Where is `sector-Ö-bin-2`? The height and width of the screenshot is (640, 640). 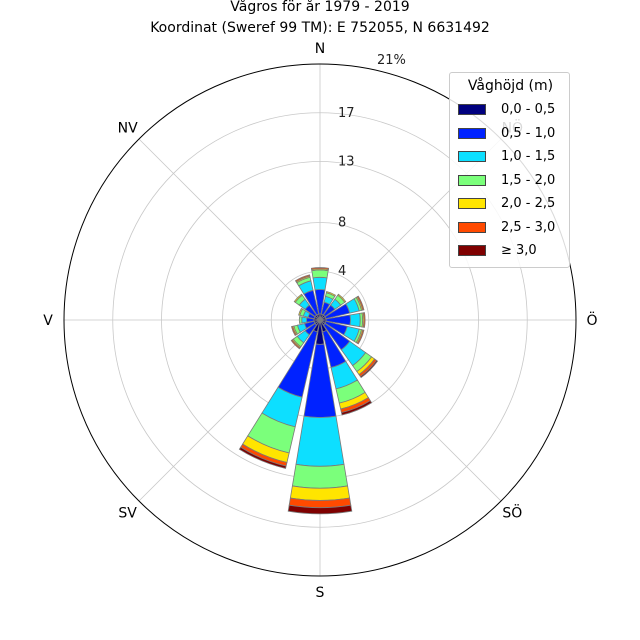 sector-Ö-bin-2 is located at coordinates (355, 320).